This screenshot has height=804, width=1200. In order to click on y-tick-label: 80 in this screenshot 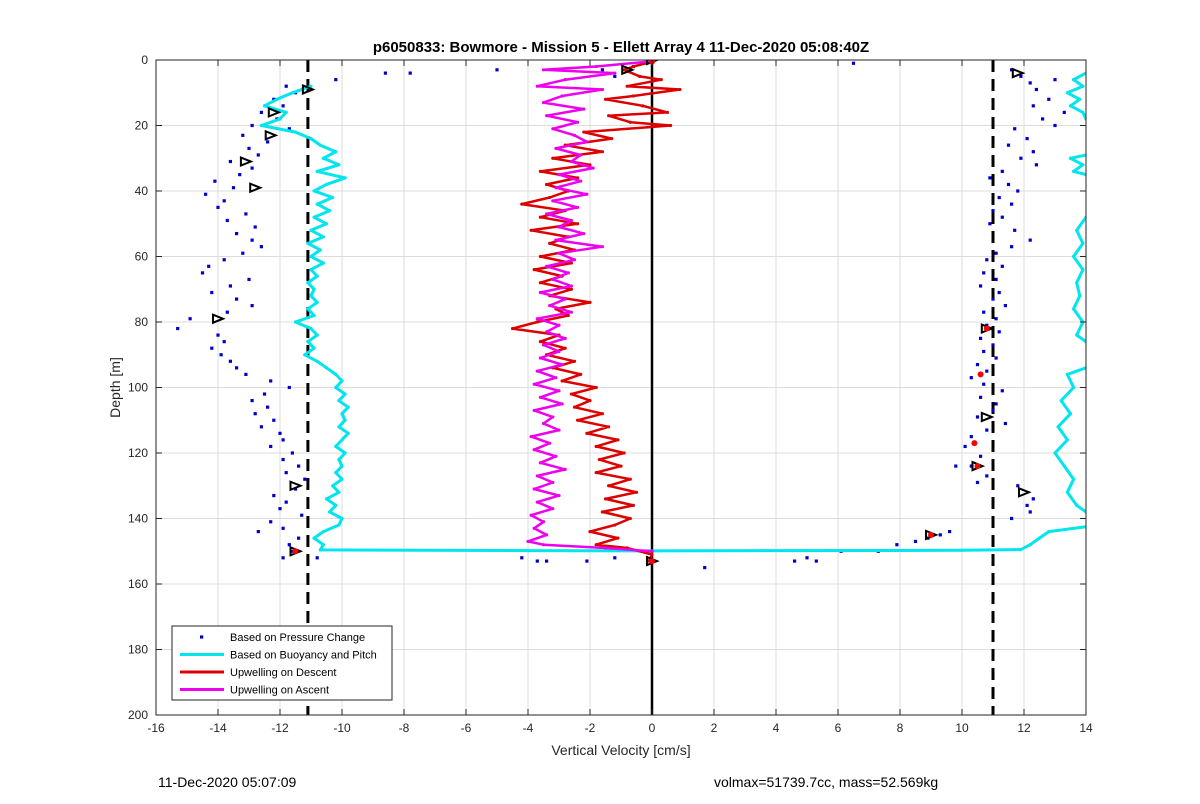, I will do `click(142, 322)`.